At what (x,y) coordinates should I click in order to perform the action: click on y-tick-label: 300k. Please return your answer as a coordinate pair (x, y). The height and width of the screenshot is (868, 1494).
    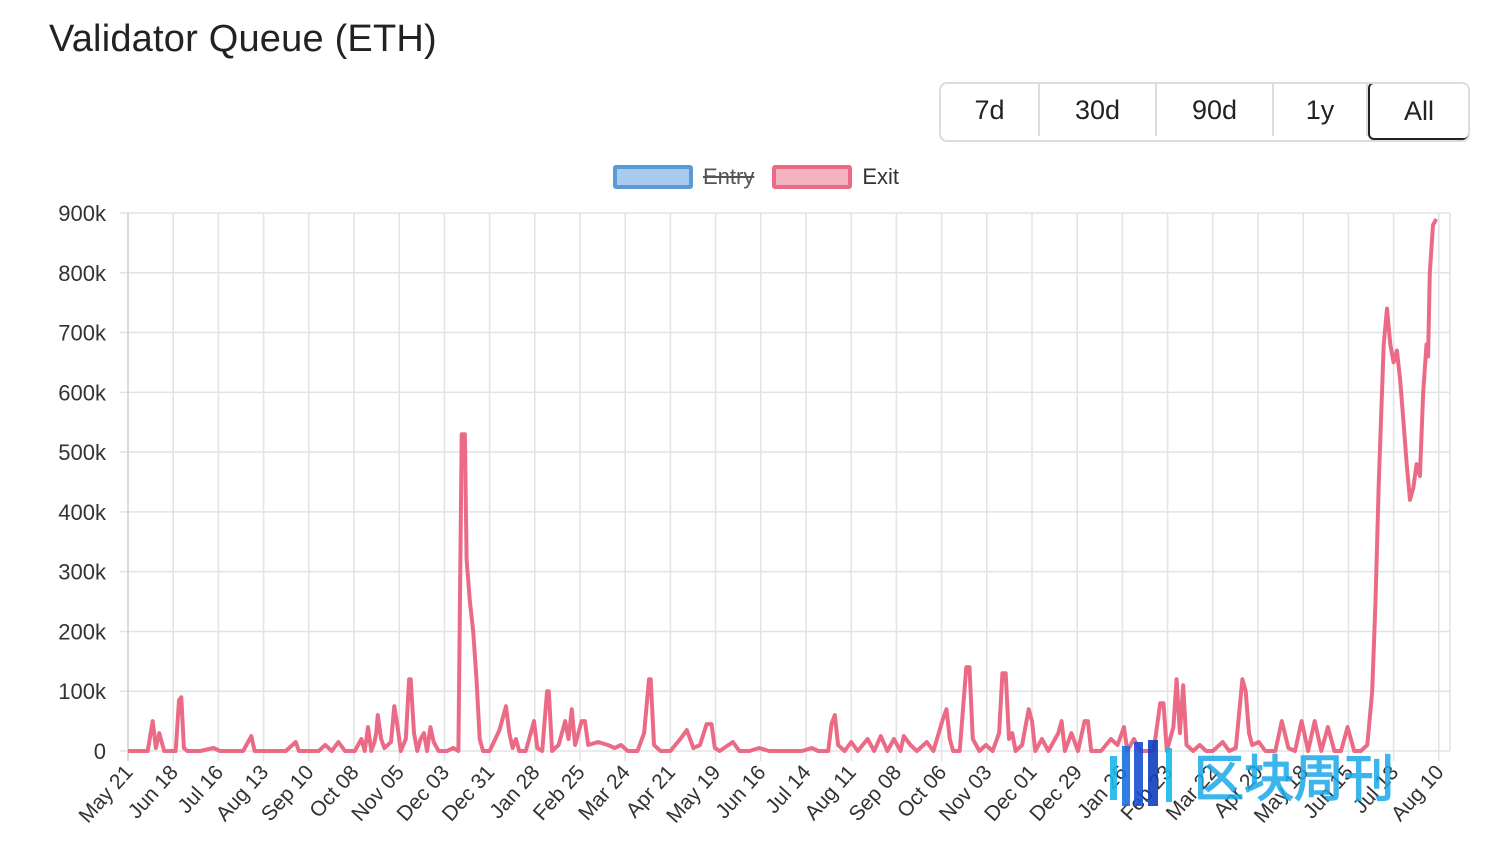
    Looking at the image, I should click on (82, 572).